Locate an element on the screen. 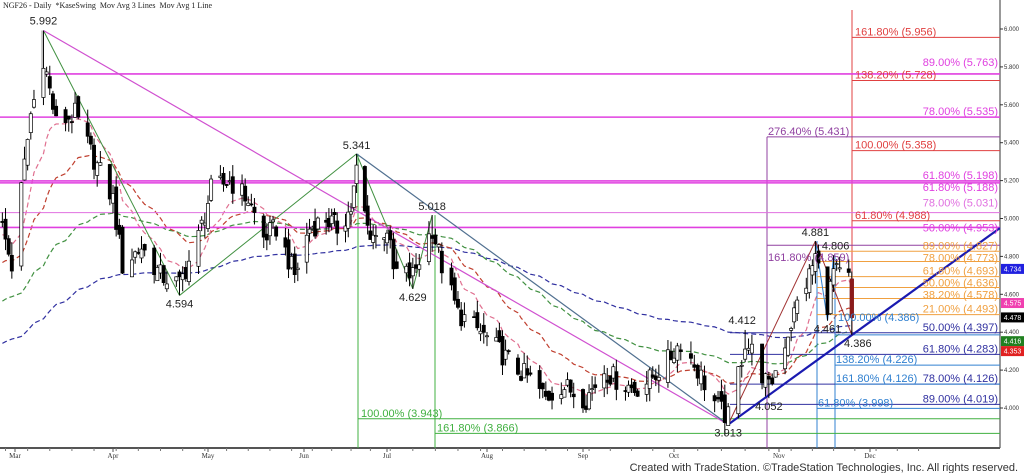  swing-point-label: 5.018 is located at coordinates (432, 207).